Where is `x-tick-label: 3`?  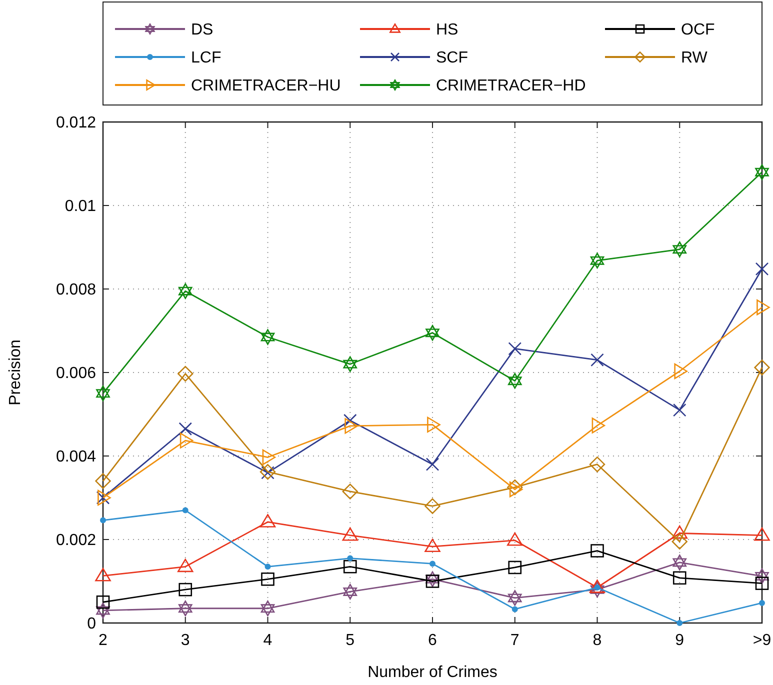 x-tick-label: 3 is located at coordinates (185, 640).